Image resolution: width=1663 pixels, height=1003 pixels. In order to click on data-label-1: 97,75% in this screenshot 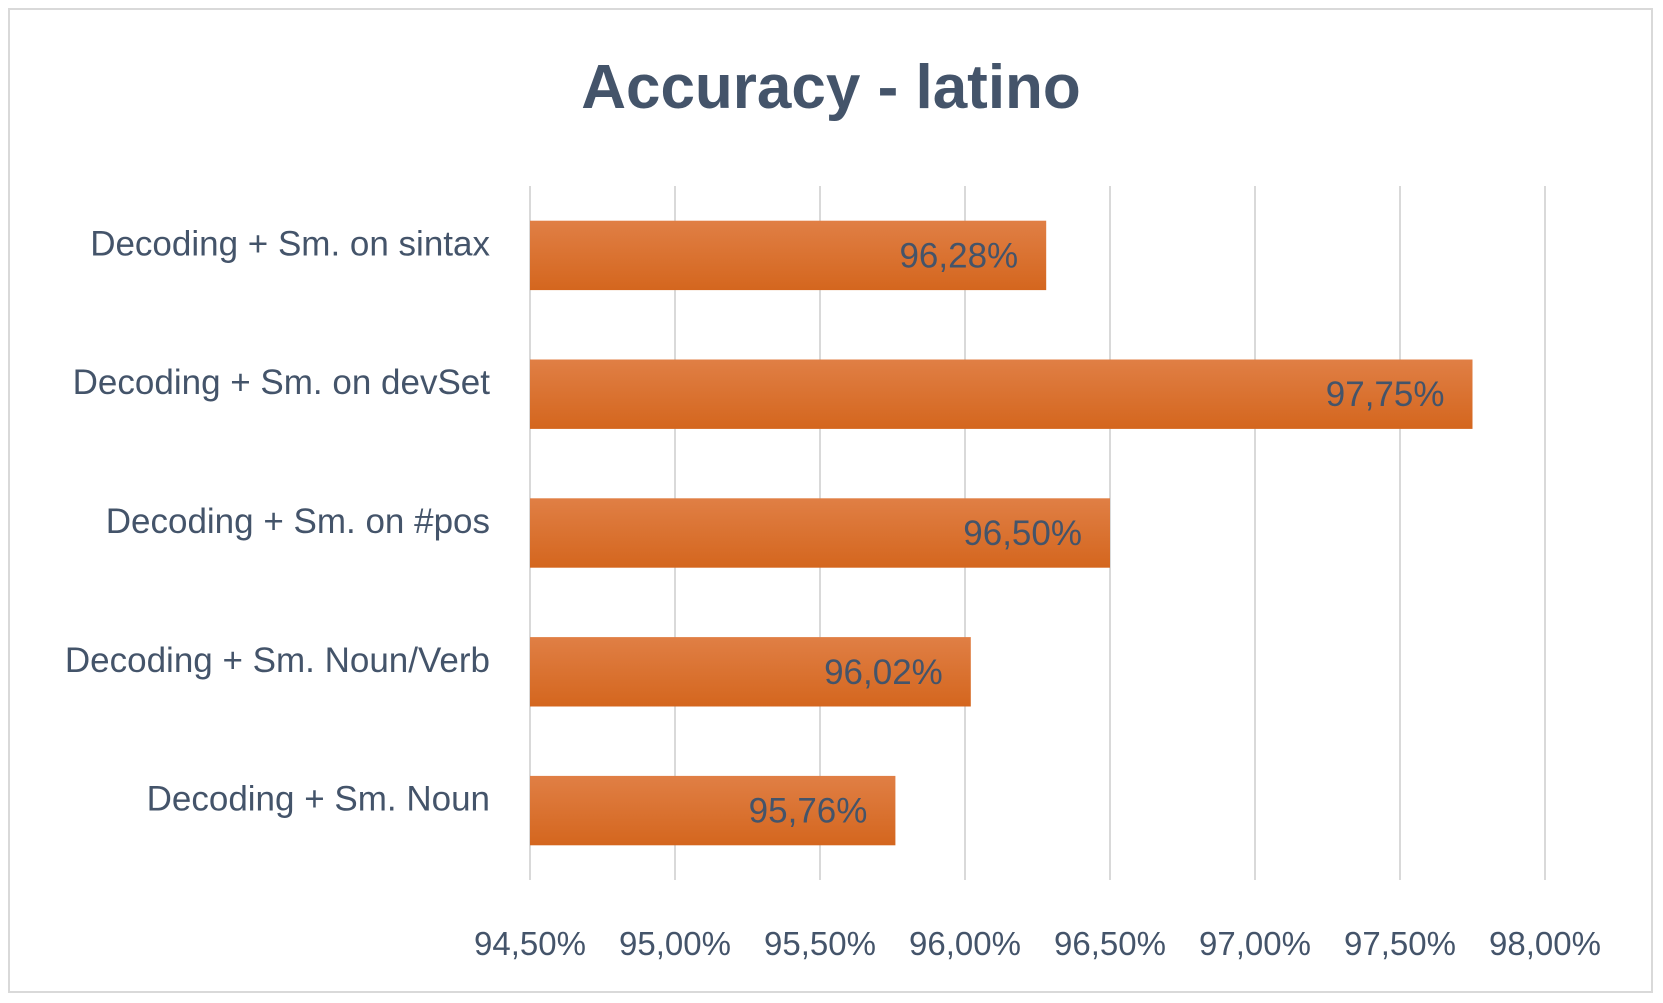, I will do `click(1385, 394)`.